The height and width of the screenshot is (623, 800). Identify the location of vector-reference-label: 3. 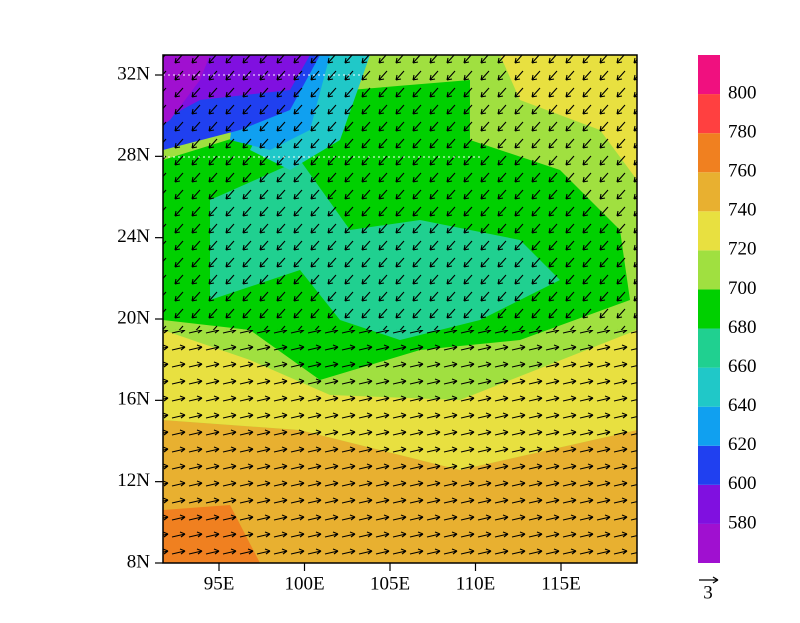
(708, 592).